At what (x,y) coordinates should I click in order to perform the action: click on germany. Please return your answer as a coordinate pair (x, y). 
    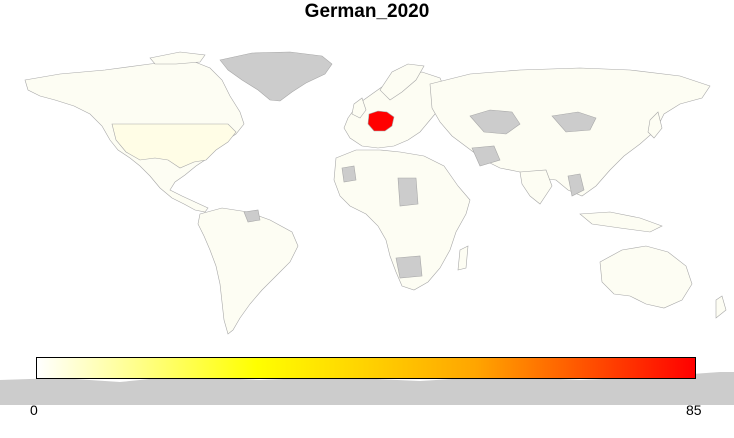
    Looking at the image, I should click on (381, 121).